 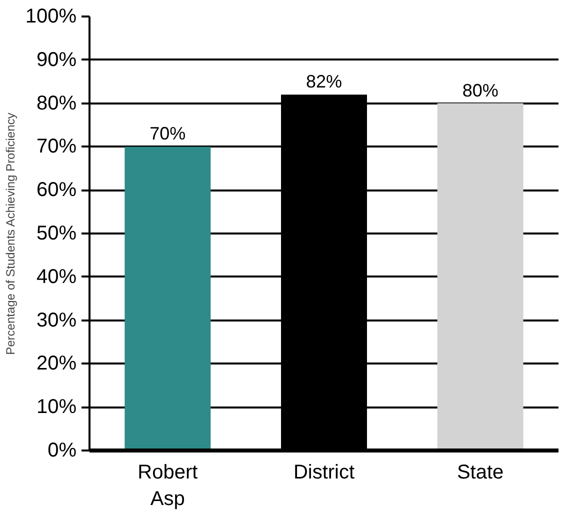 I want to click on y-tick-label: 60%, so click(x=56, y=190).